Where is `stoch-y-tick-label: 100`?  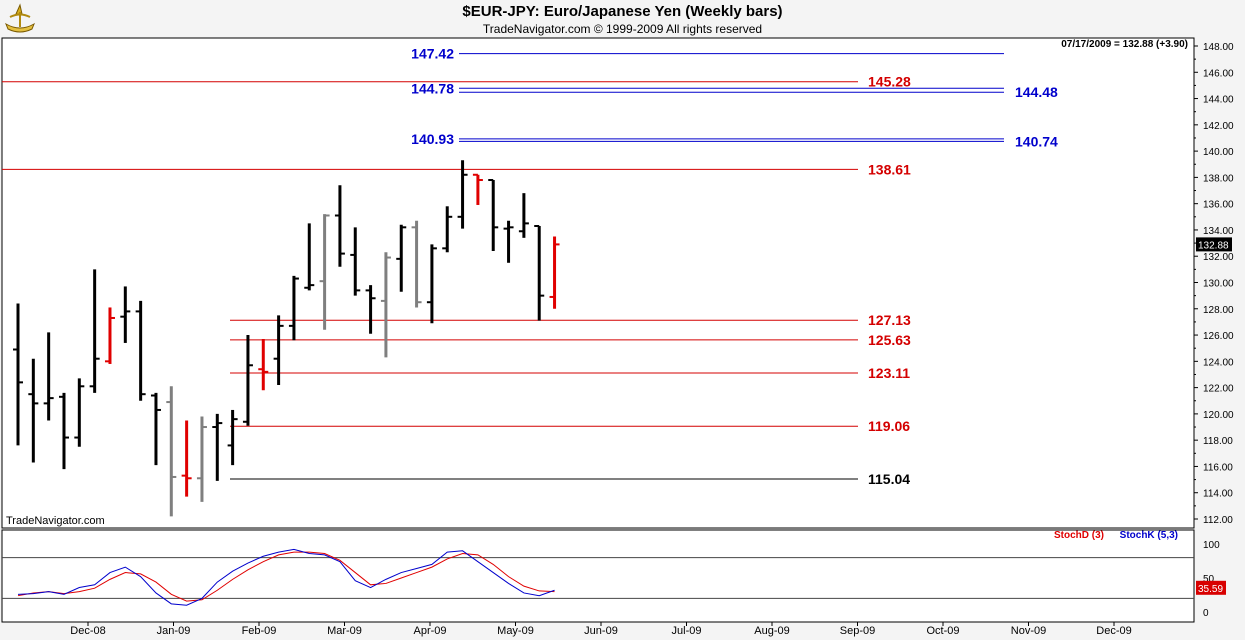 stoch-y-tick-label: 100 is located at coordinates (1211, 545).